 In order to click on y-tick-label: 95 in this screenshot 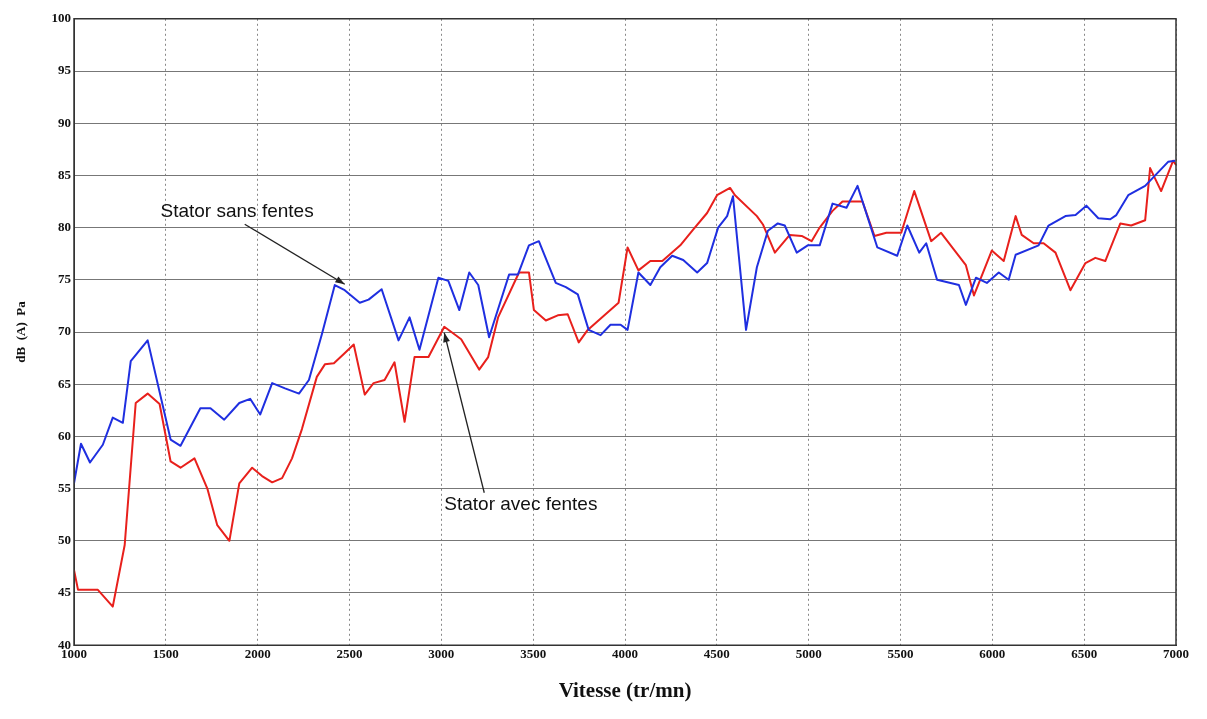, I will do `click(65, 70)`.